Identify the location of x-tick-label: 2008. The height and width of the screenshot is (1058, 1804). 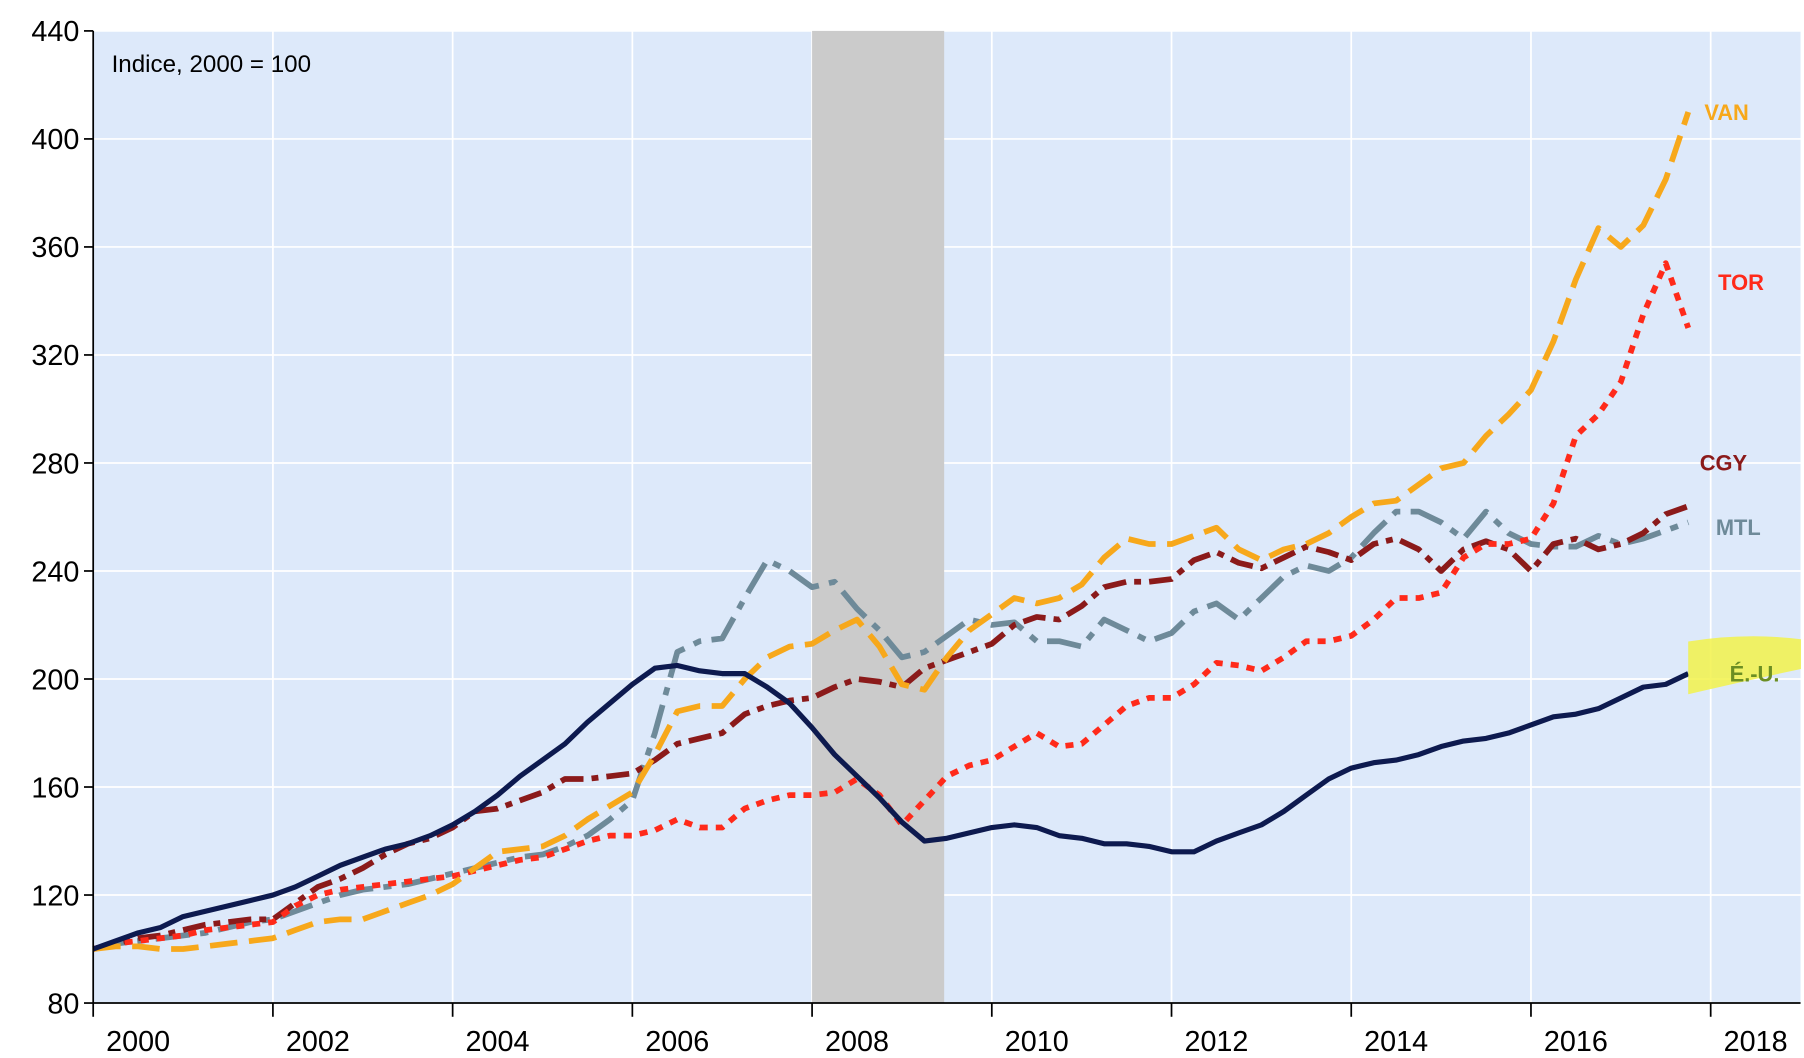
(857, 1042).